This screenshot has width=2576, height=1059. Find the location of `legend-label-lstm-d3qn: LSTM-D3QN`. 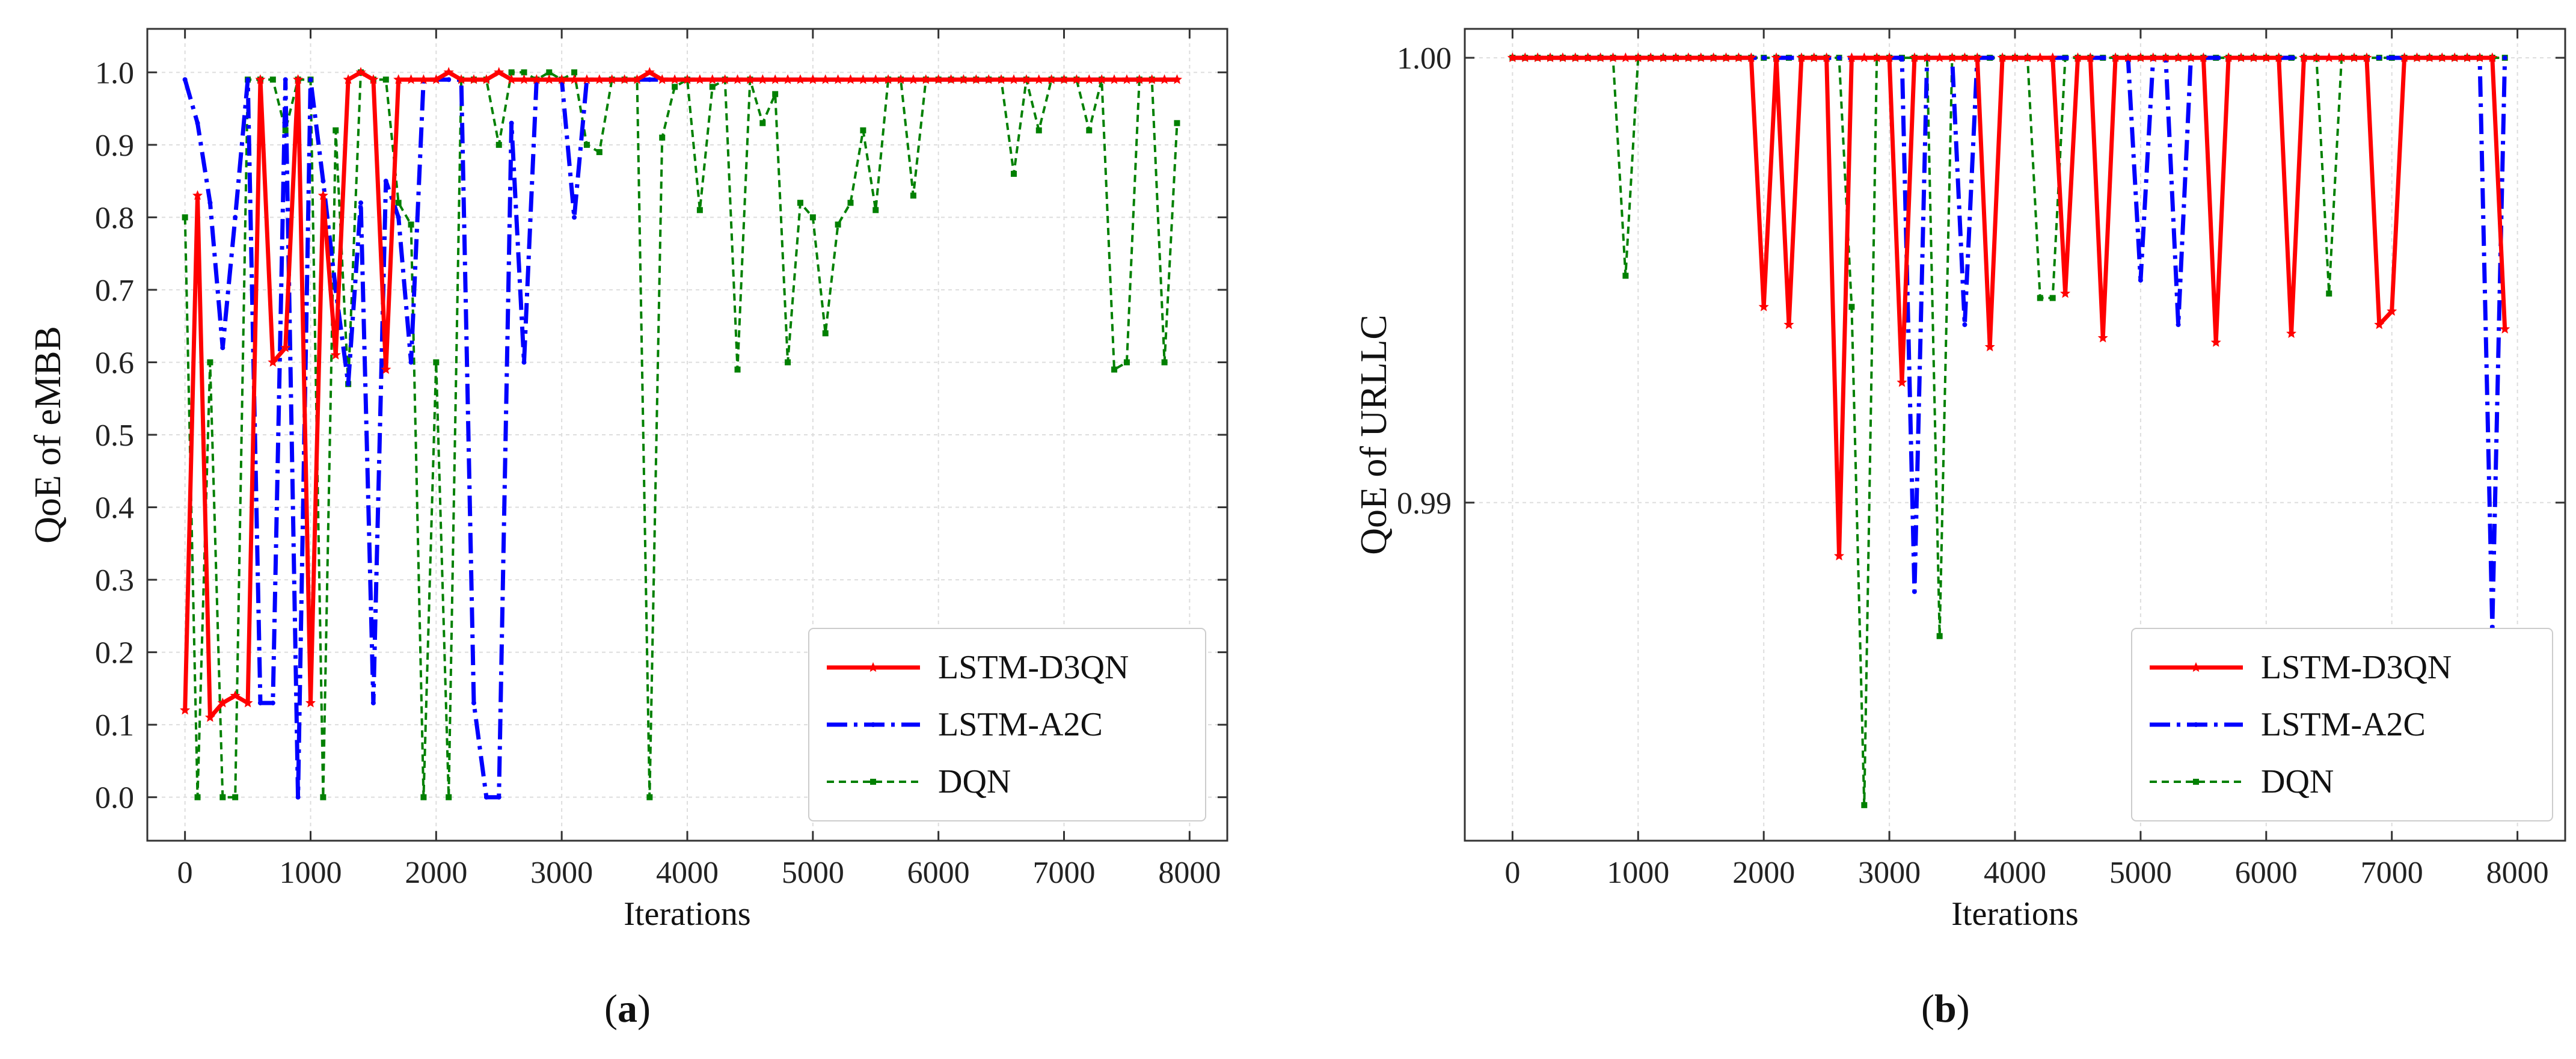

legend-label-lstm-d3qn: LSTM-D3QN is located at coordinates (1033, 667).